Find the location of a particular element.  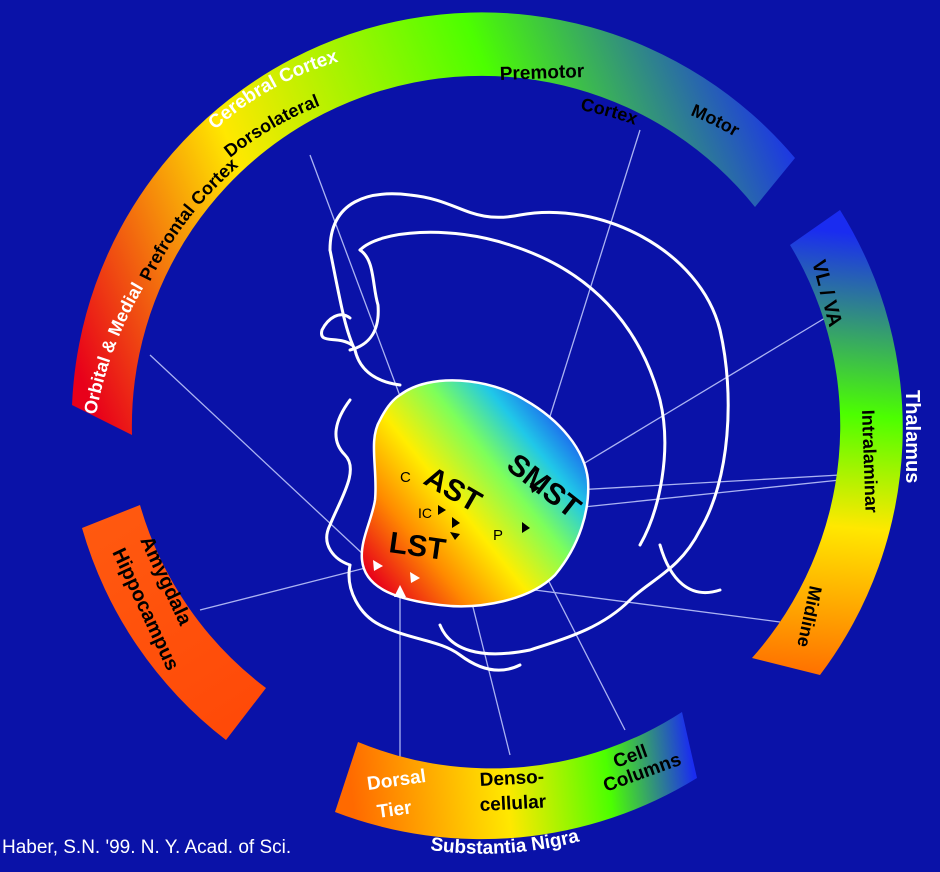

substantia-nigra-arc is located at coordinates (516, 776).